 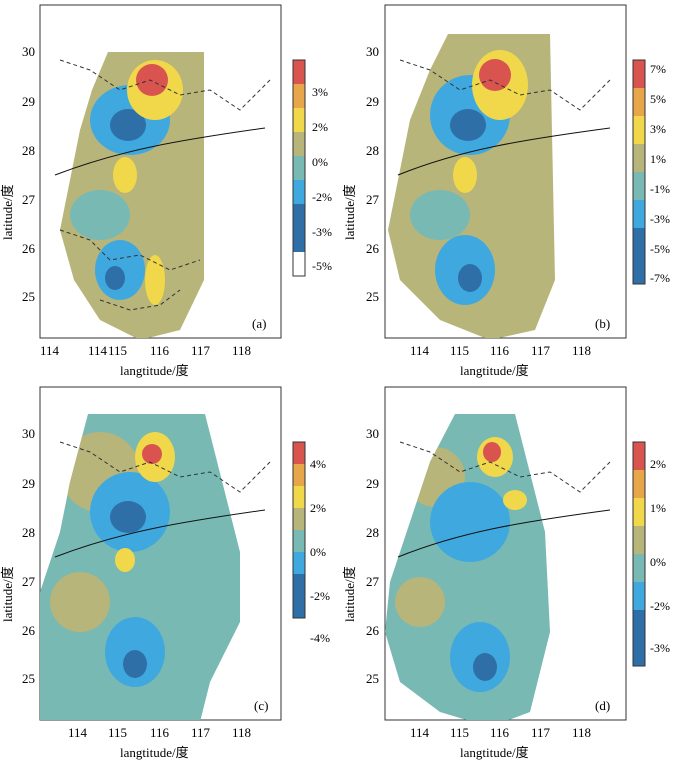 I want to click on colorbar-label: 7%, so click(x=658, y=69).